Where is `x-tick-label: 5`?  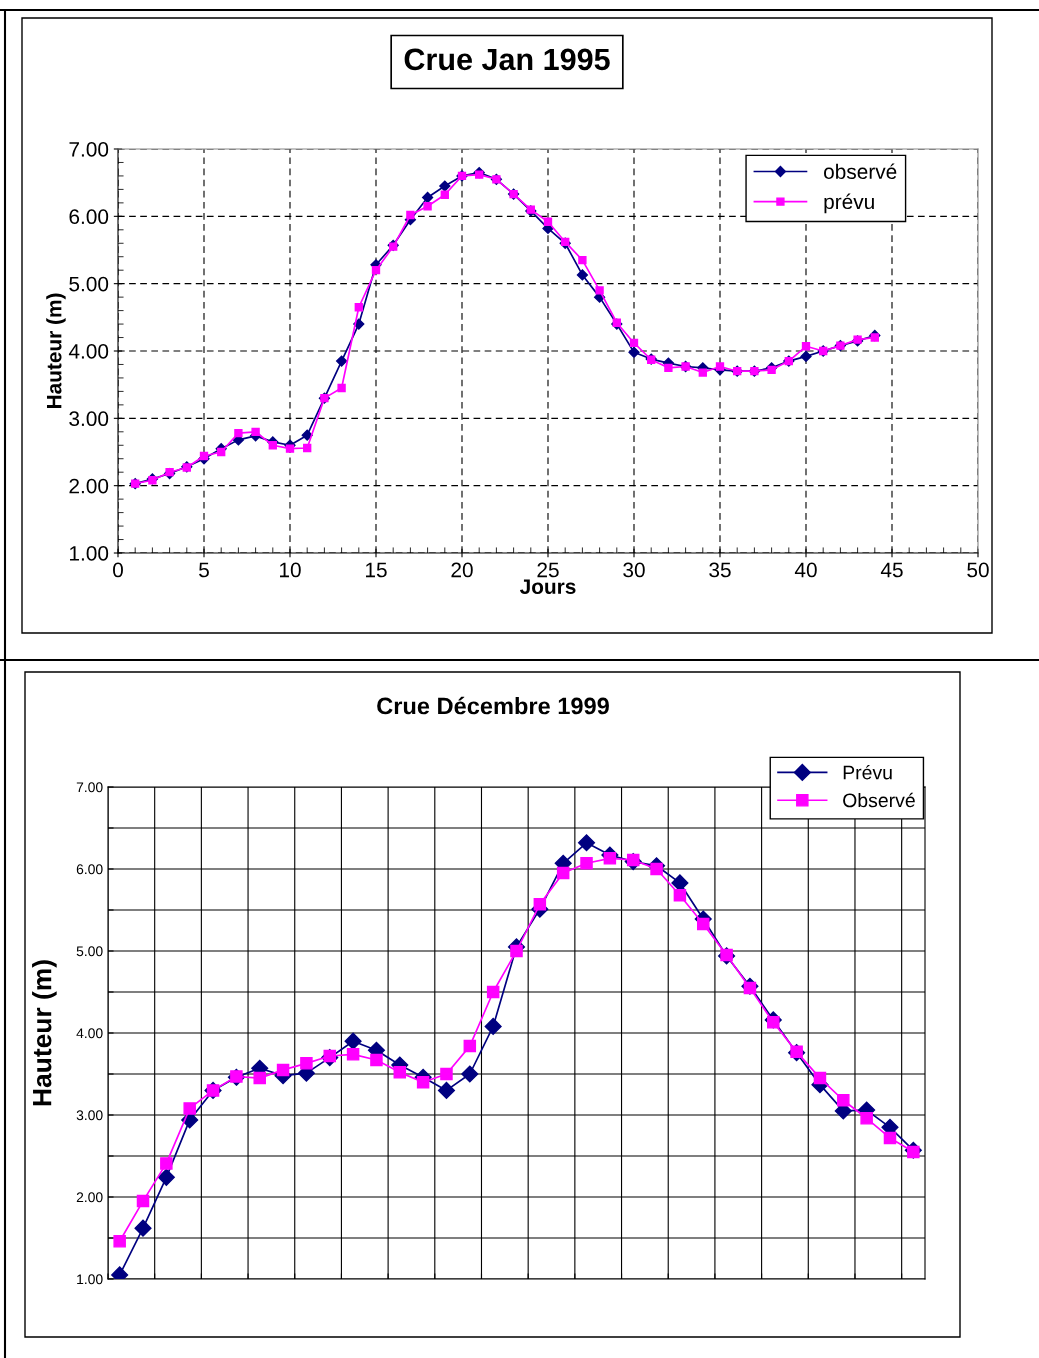 x-tick-label: 5 is located at coordinates (204, 570).